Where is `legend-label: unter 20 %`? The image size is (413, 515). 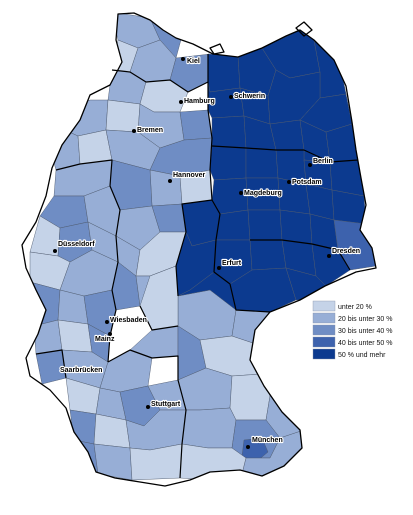 legend-label: unter 20 % is located at coordinates (355, 307).